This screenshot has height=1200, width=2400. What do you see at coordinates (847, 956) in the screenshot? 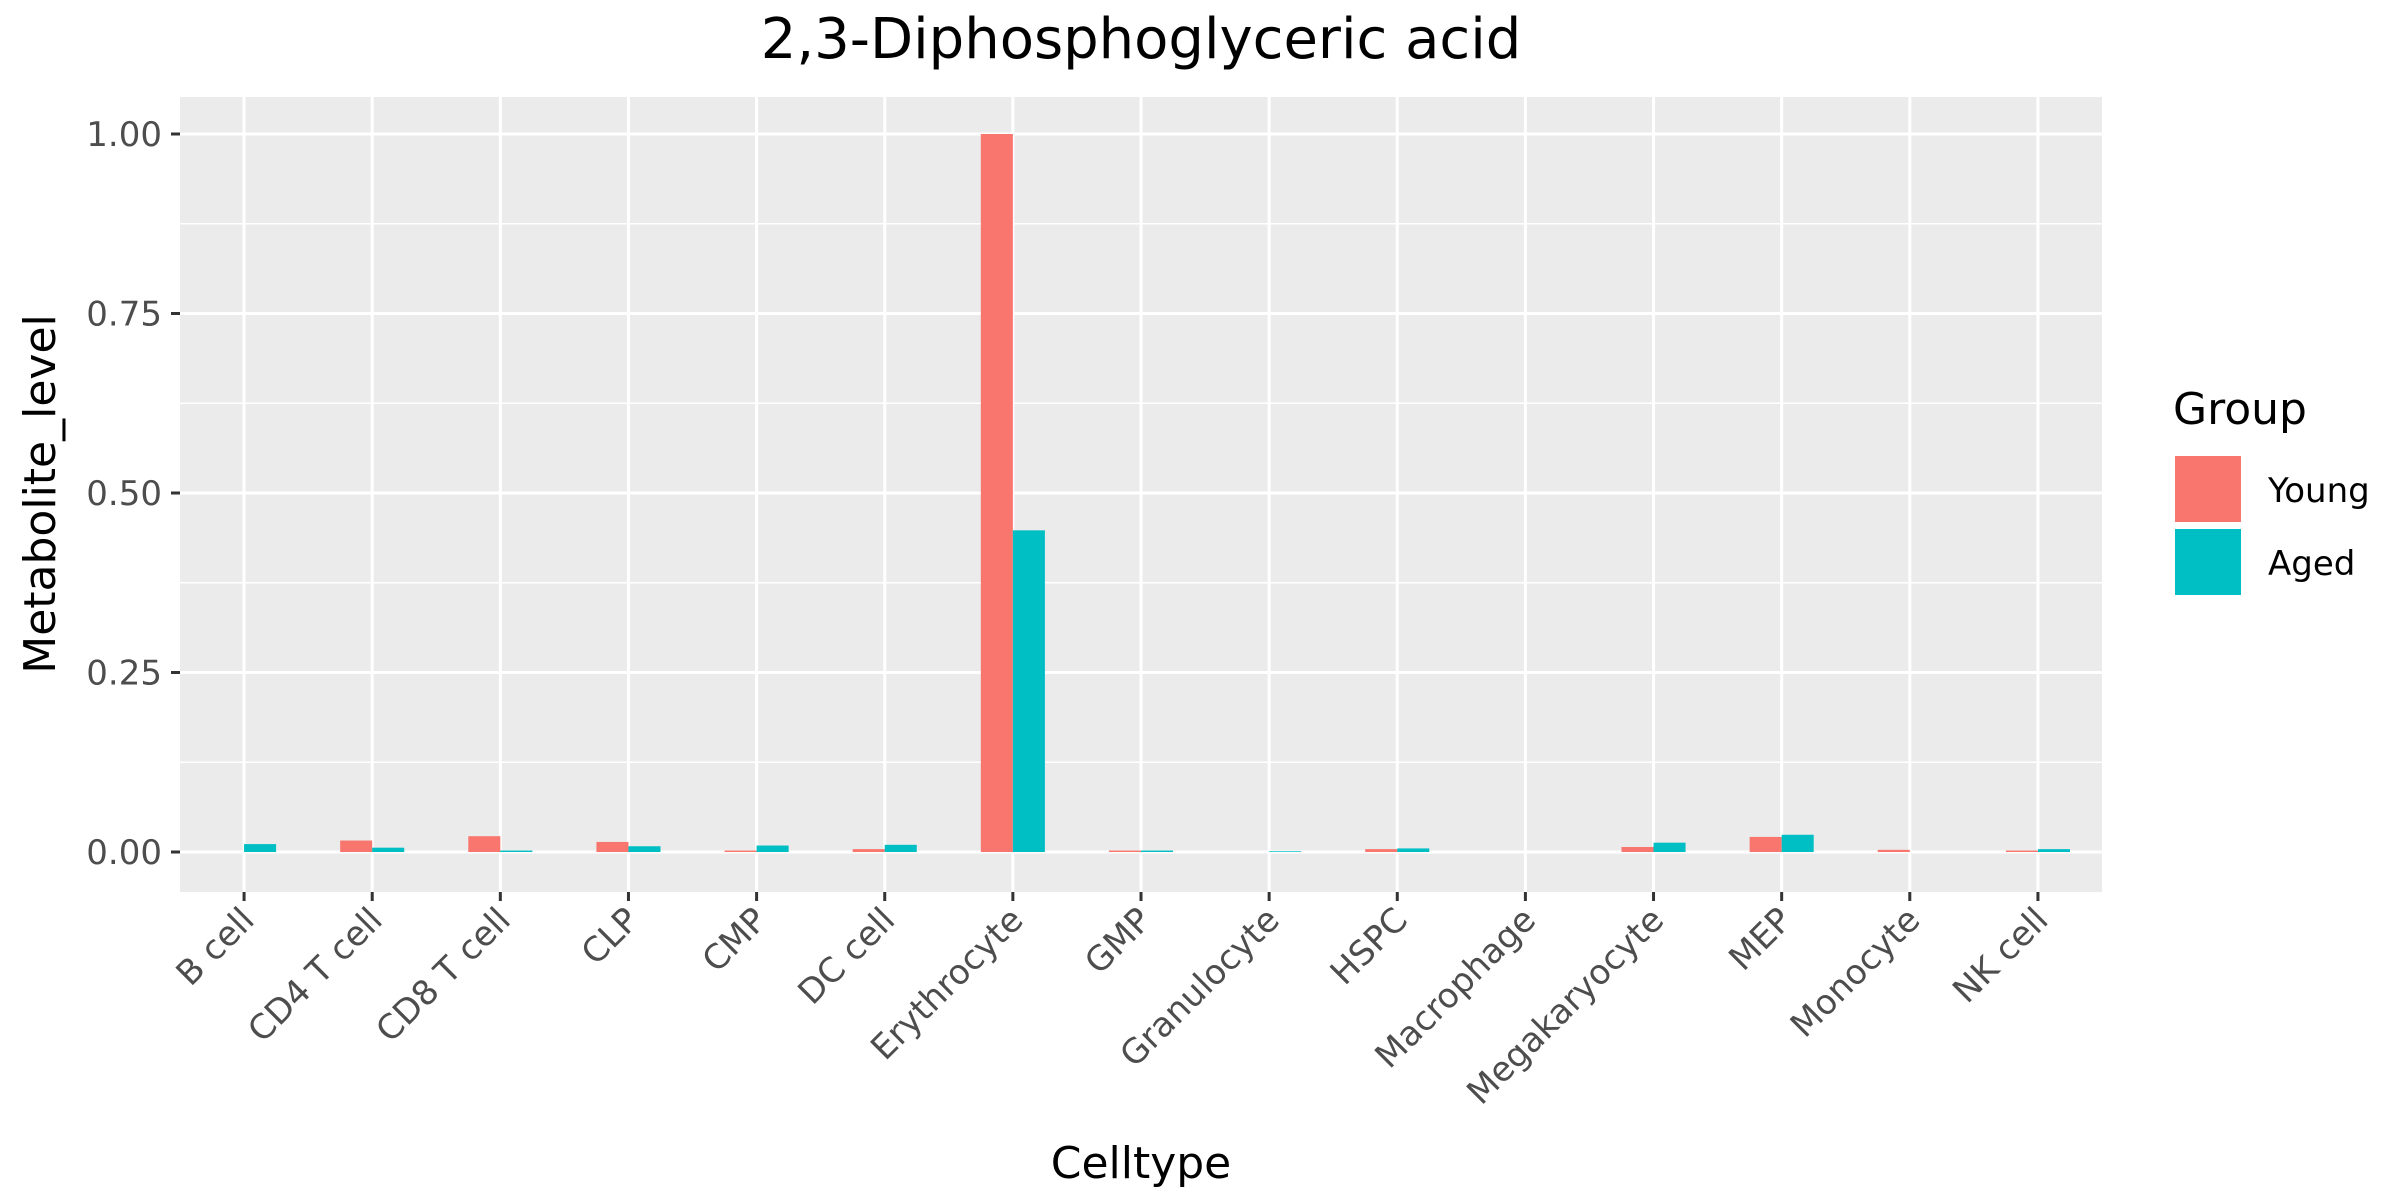
I see `x-tick-label: DC cell` at bounding box center [847, 956].